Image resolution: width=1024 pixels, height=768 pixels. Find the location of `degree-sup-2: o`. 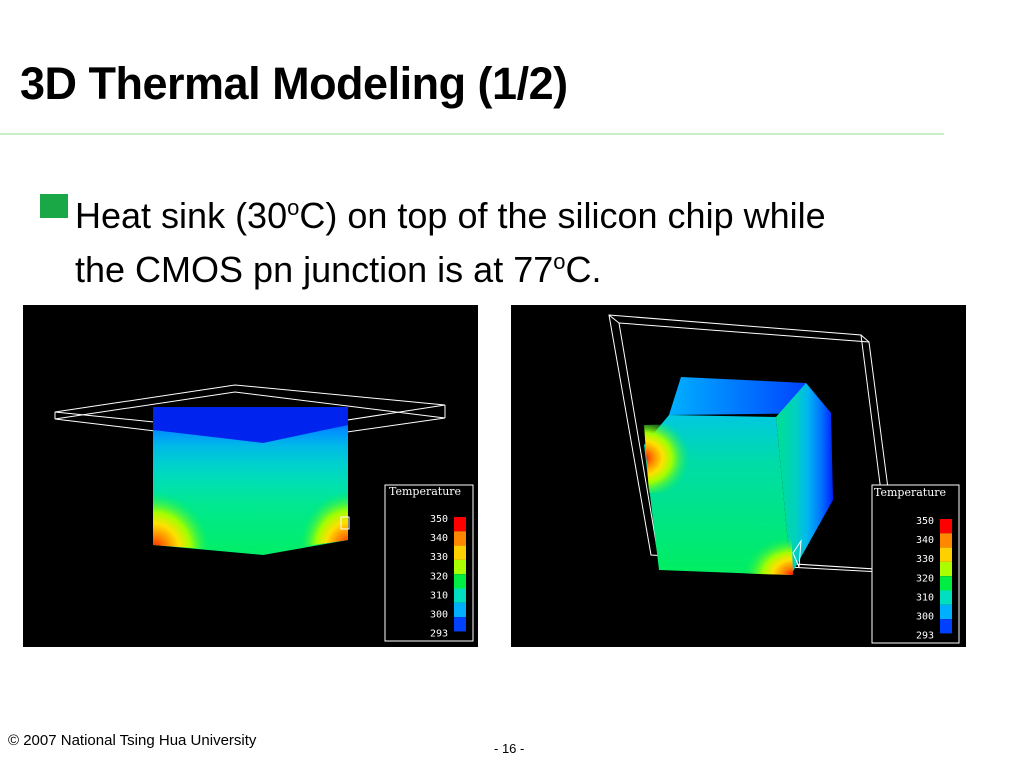

degree-sup-2: o is located at coordinates (559, 261).